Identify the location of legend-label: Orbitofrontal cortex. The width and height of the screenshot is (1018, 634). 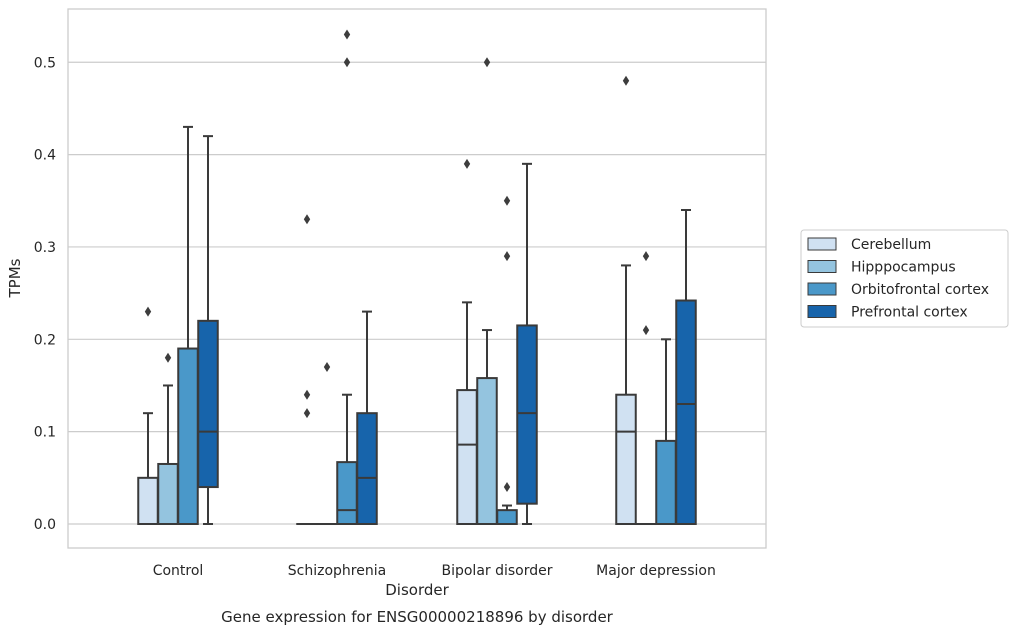
(920, 290).